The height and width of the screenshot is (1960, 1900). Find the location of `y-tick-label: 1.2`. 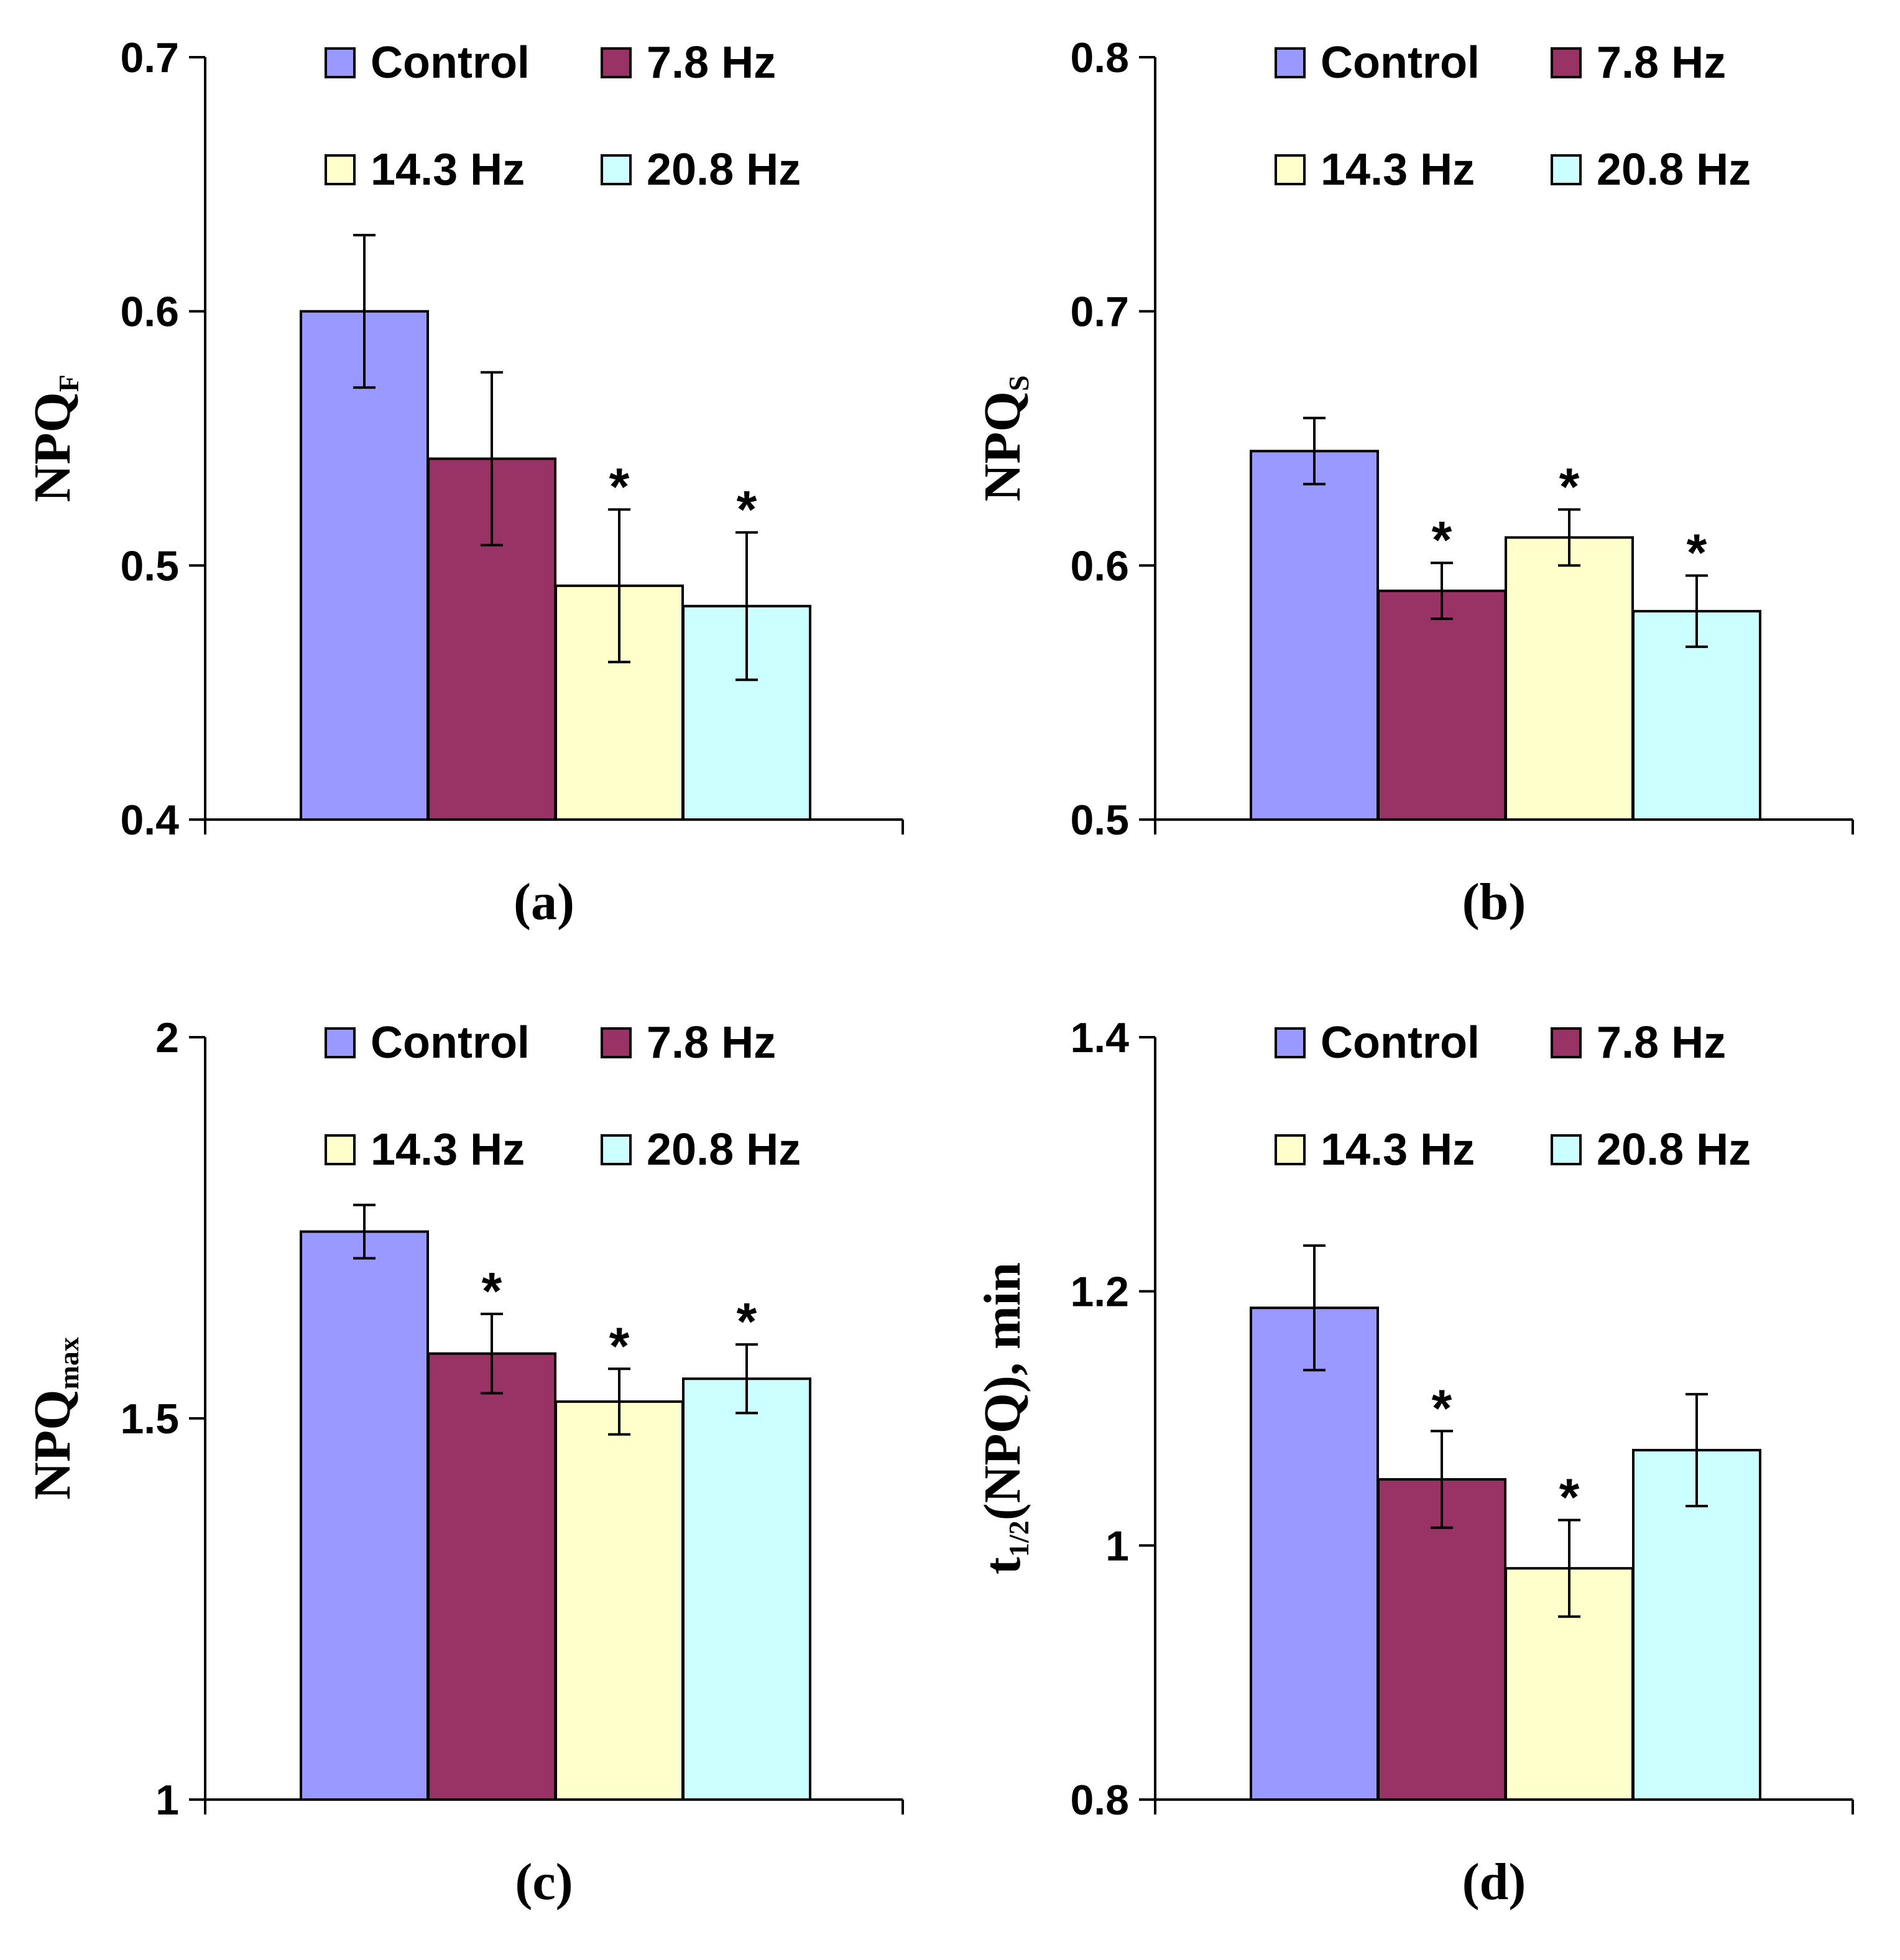

y-tick-label: 1.2 is located at coordinates (1099, 1293).